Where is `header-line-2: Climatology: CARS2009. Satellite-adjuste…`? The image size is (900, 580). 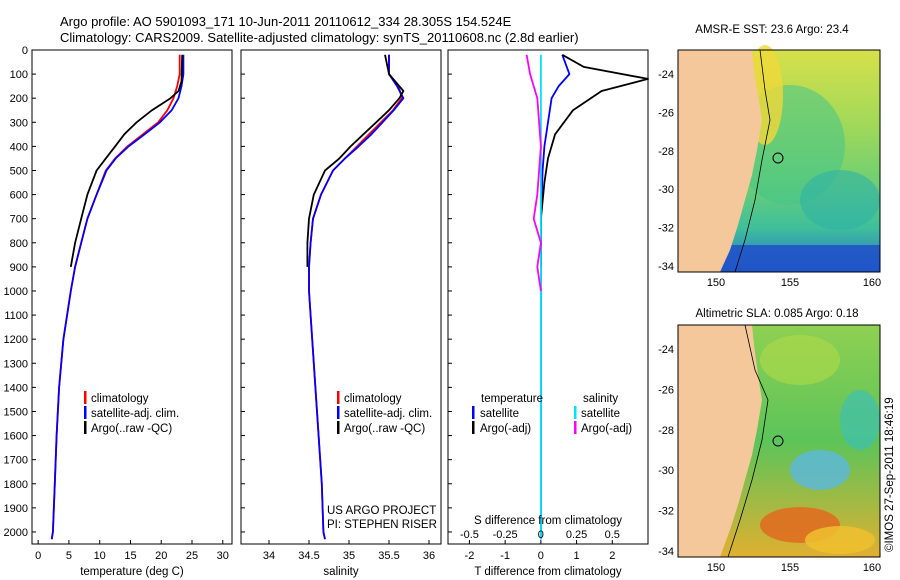 header-line-2: Climatology: CARS2009. Satellite-adjuste… is located at coordinates (319, 37).